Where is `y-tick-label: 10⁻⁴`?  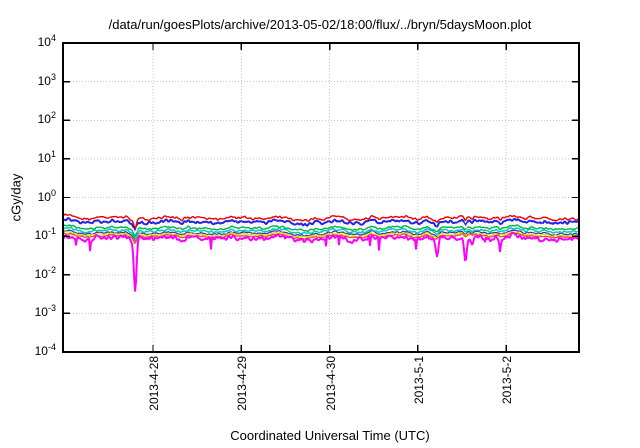 y-tick-label: 10⁻⁴ is located at coordinates (45, 350).